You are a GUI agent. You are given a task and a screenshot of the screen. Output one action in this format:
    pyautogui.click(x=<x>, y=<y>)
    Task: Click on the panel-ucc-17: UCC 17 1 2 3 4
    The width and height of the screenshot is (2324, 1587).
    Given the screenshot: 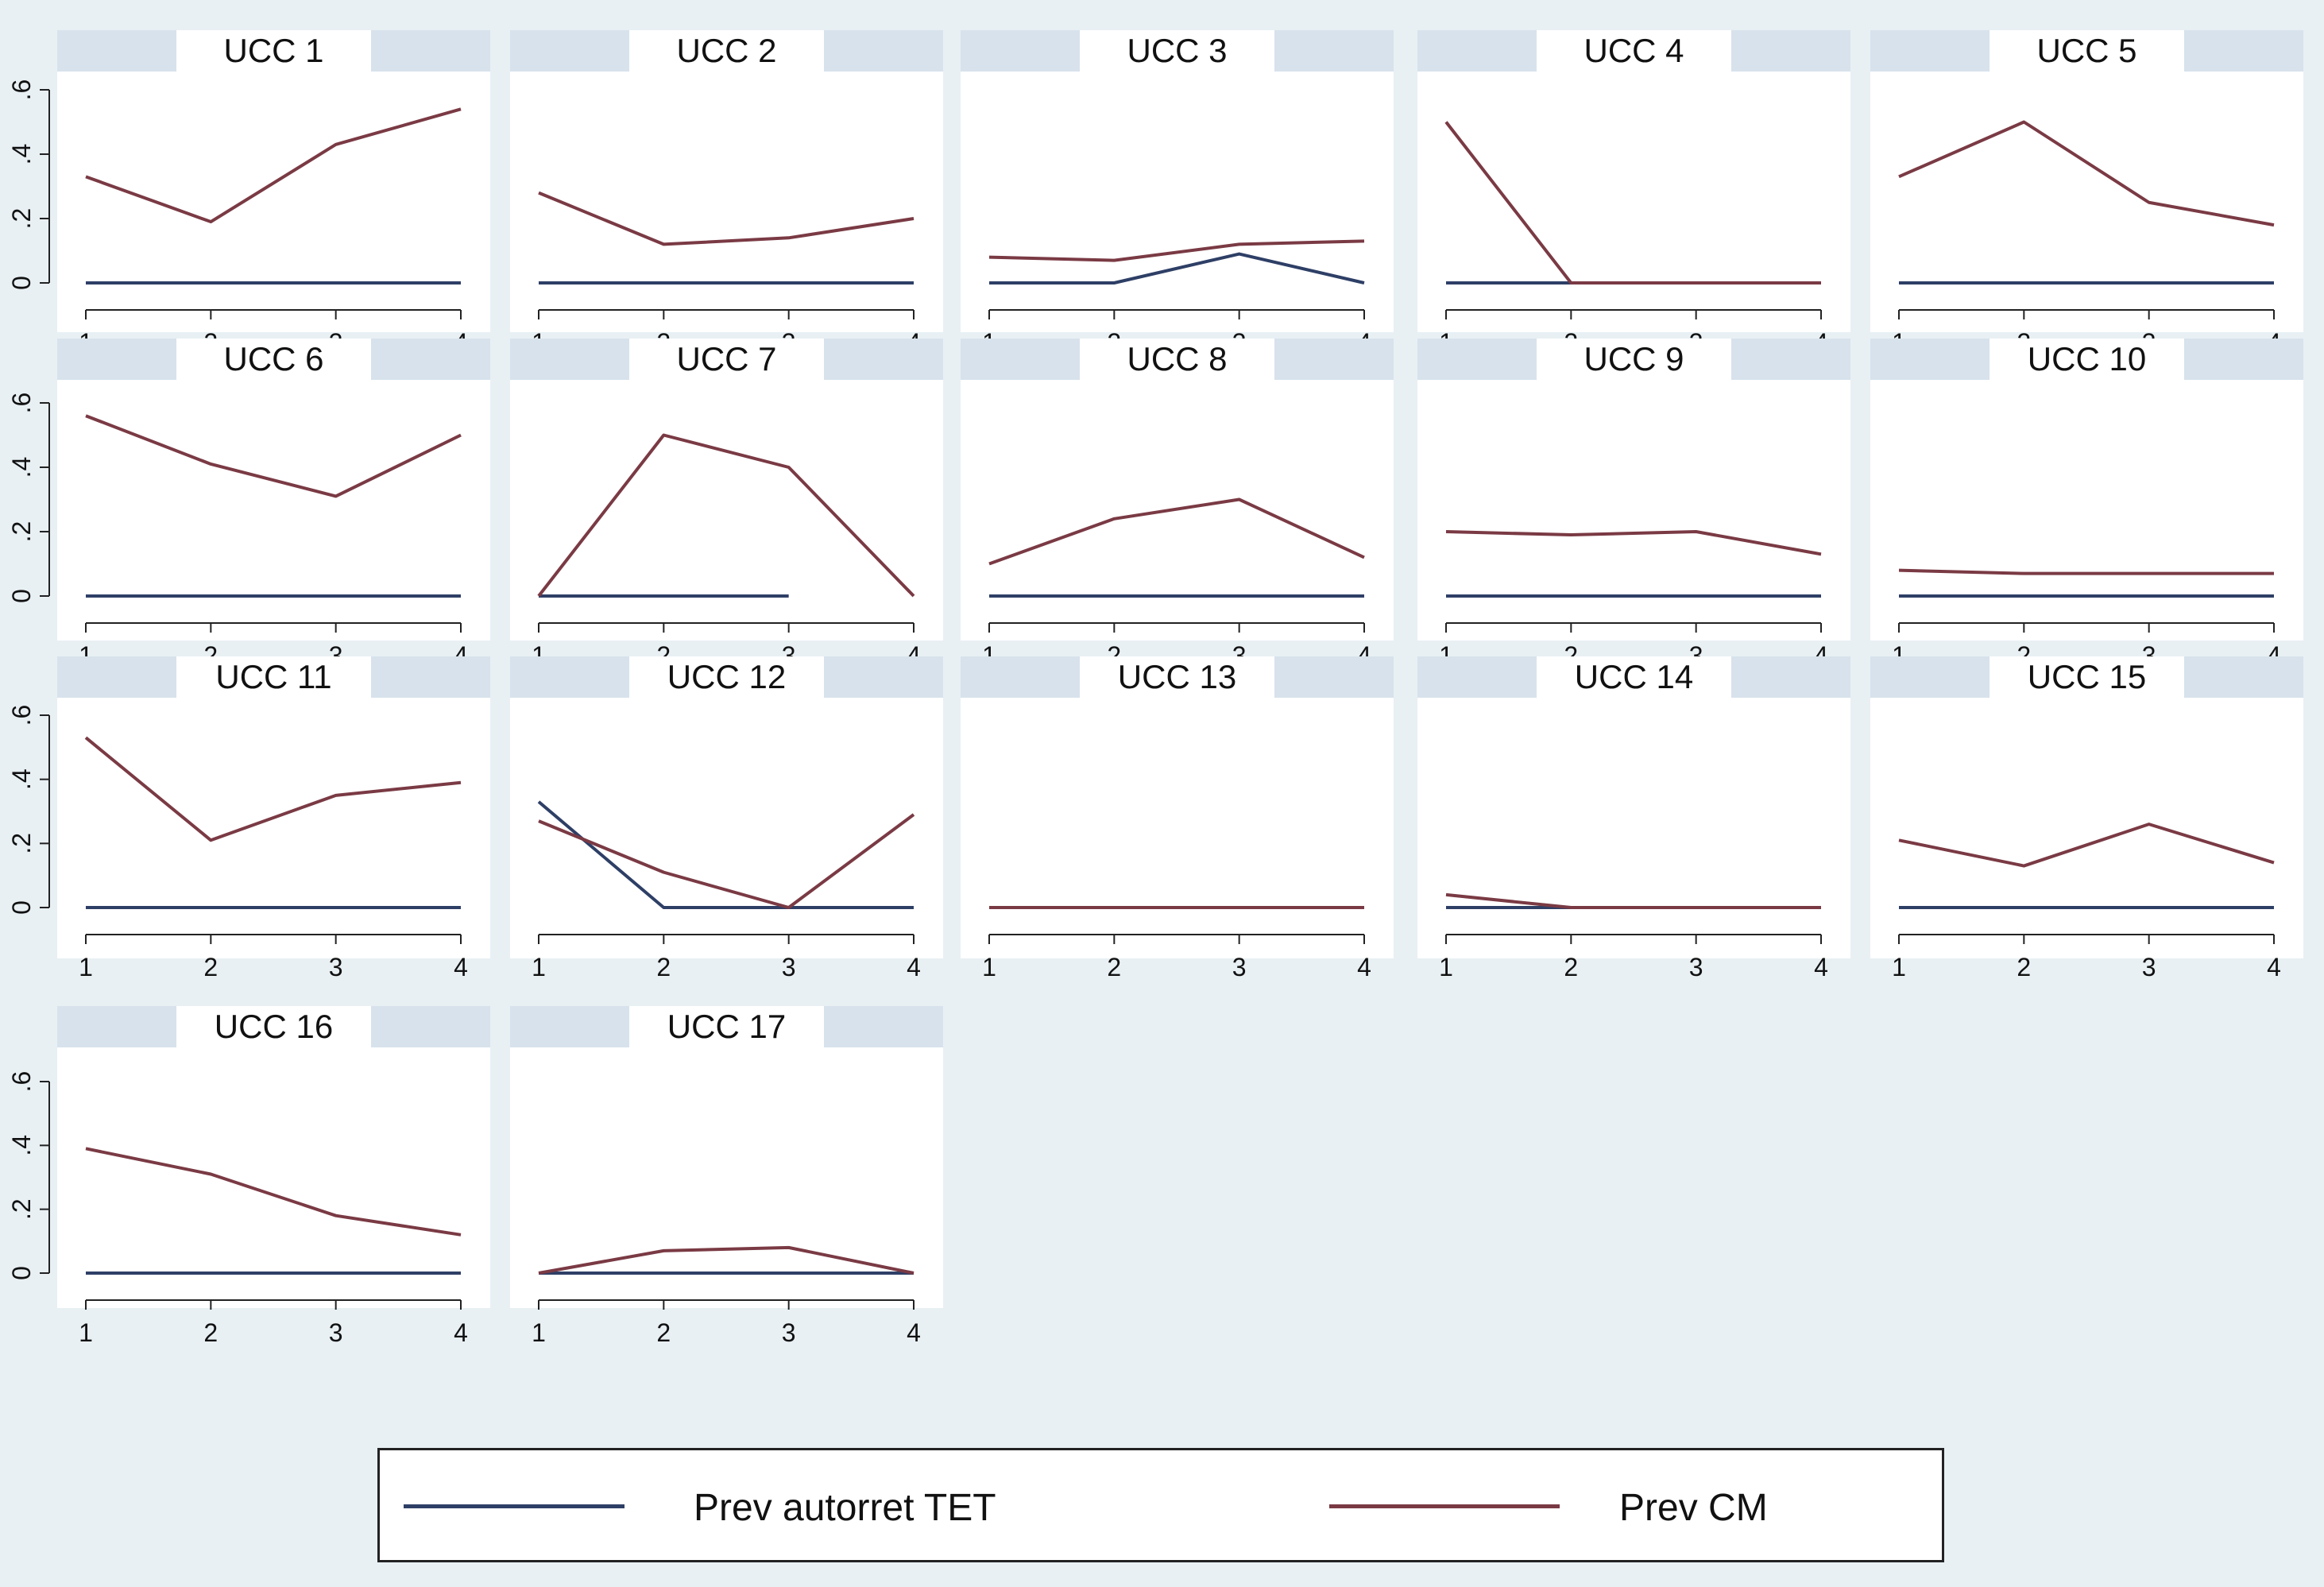 What is the action you would take?
    pyautogui.click(x=726, y=1176)
    